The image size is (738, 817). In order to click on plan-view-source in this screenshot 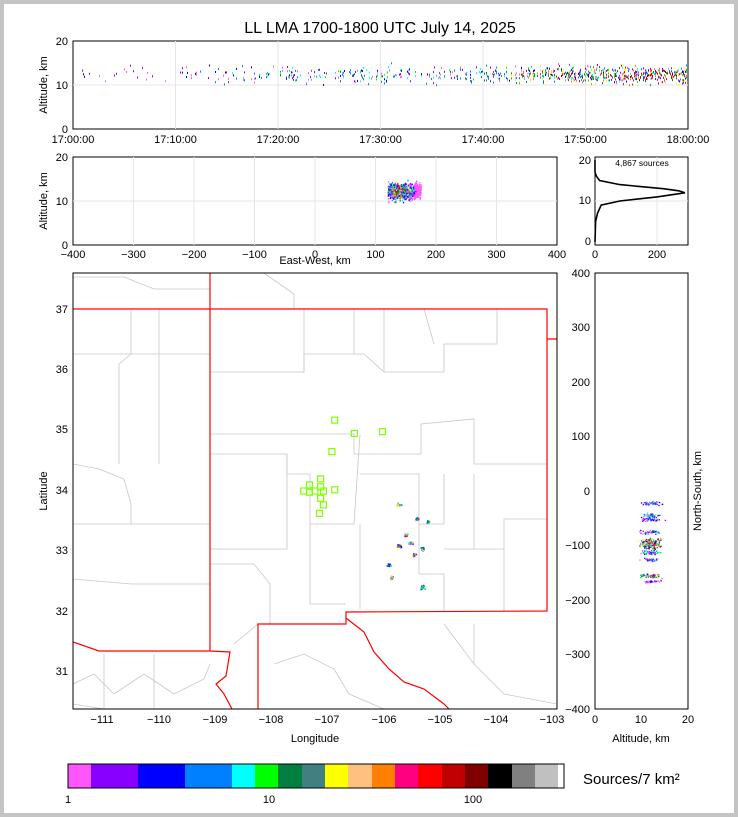, I will do `click(401, 546)`.